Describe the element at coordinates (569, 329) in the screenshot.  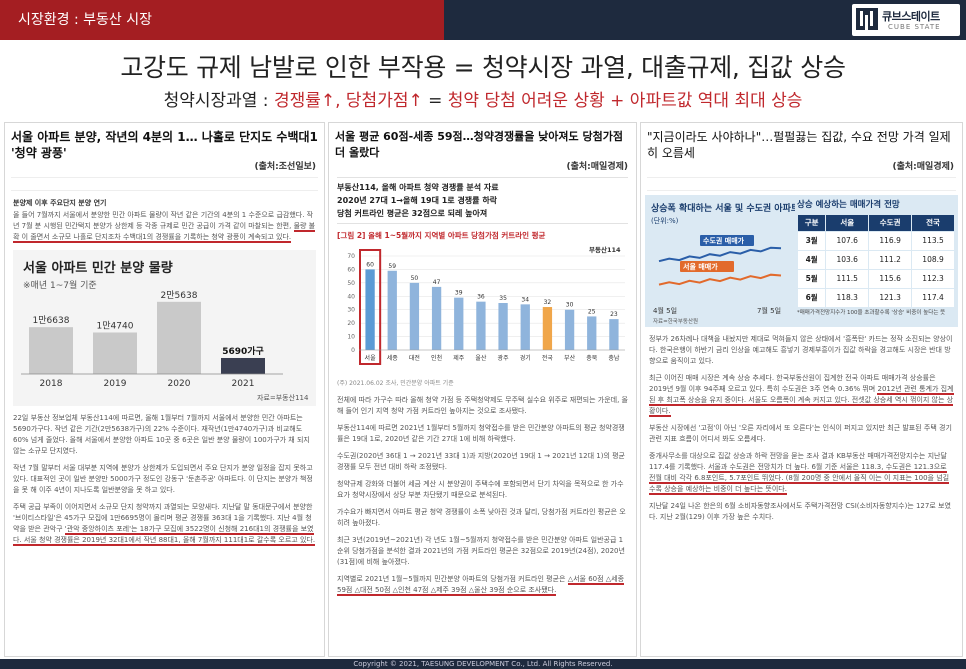
I see `bar-부산` at that location.